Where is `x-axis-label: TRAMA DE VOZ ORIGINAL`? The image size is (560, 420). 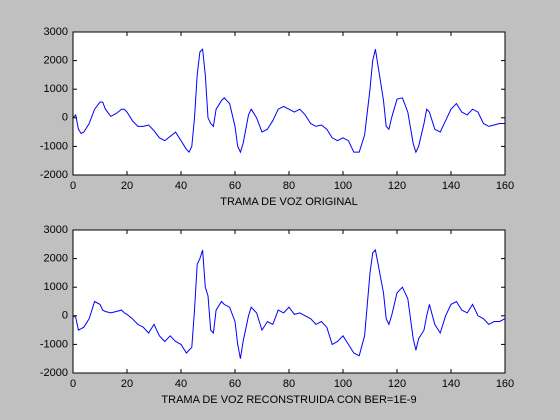 x-axis-label: TRAMA DE VOZ ORIGINAL is located at coordinates (289, 202).